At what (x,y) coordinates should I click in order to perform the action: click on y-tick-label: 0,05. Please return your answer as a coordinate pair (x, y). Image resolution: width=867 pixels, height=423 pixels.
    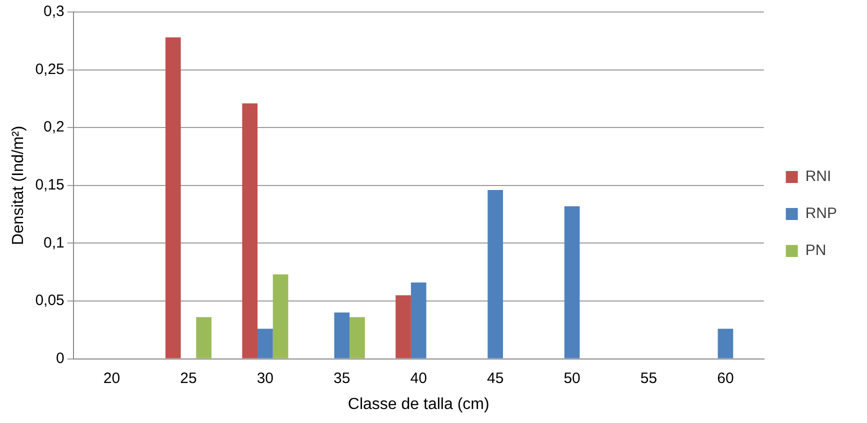
    Looking at the image, I should click on (49, 301).